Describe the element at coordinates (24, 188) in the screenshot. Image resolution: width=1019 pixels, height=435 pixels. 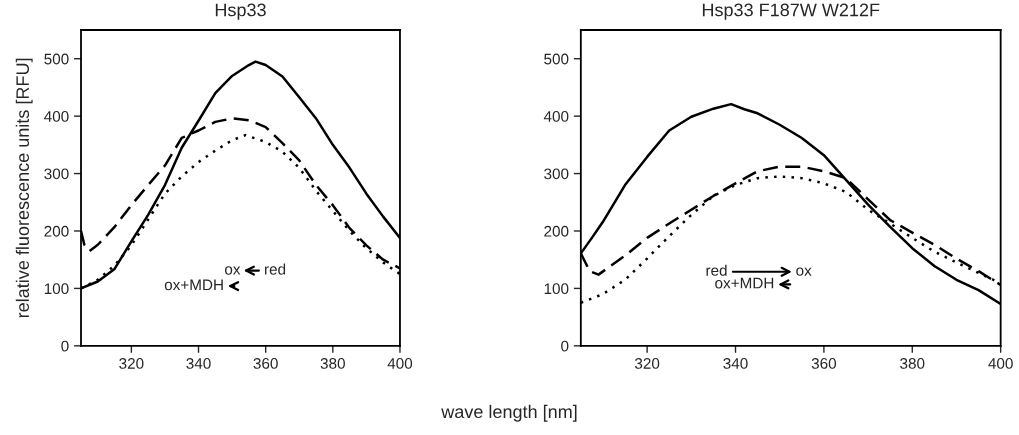
I see `y-axis-title: relative fluorescence units [RFU]` at that location.